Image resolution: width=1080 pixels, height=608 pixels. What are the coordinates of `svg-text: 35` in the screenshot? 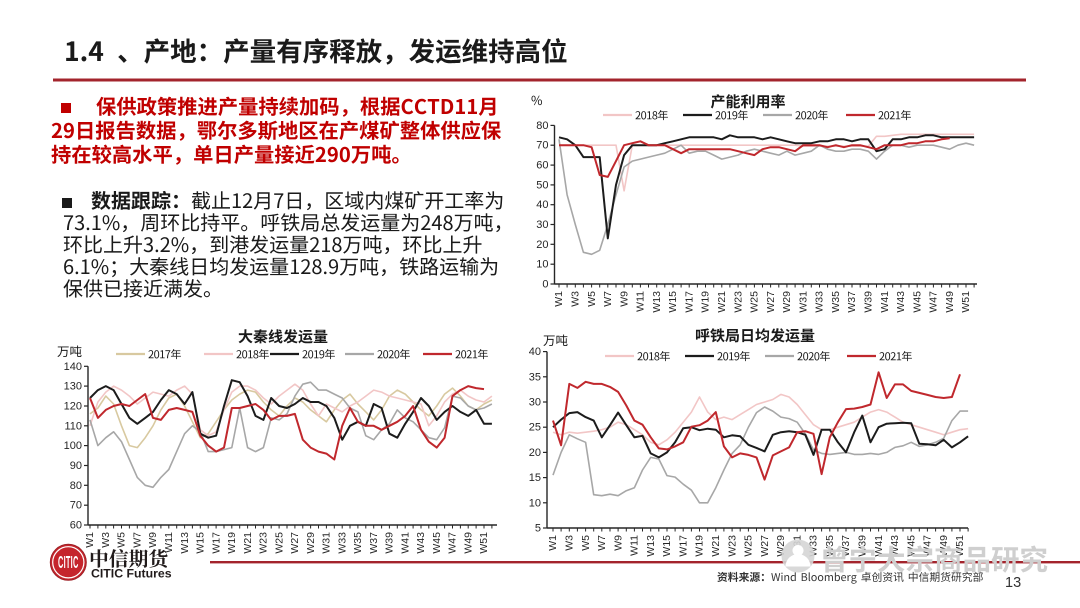 It's located at (535, 377).